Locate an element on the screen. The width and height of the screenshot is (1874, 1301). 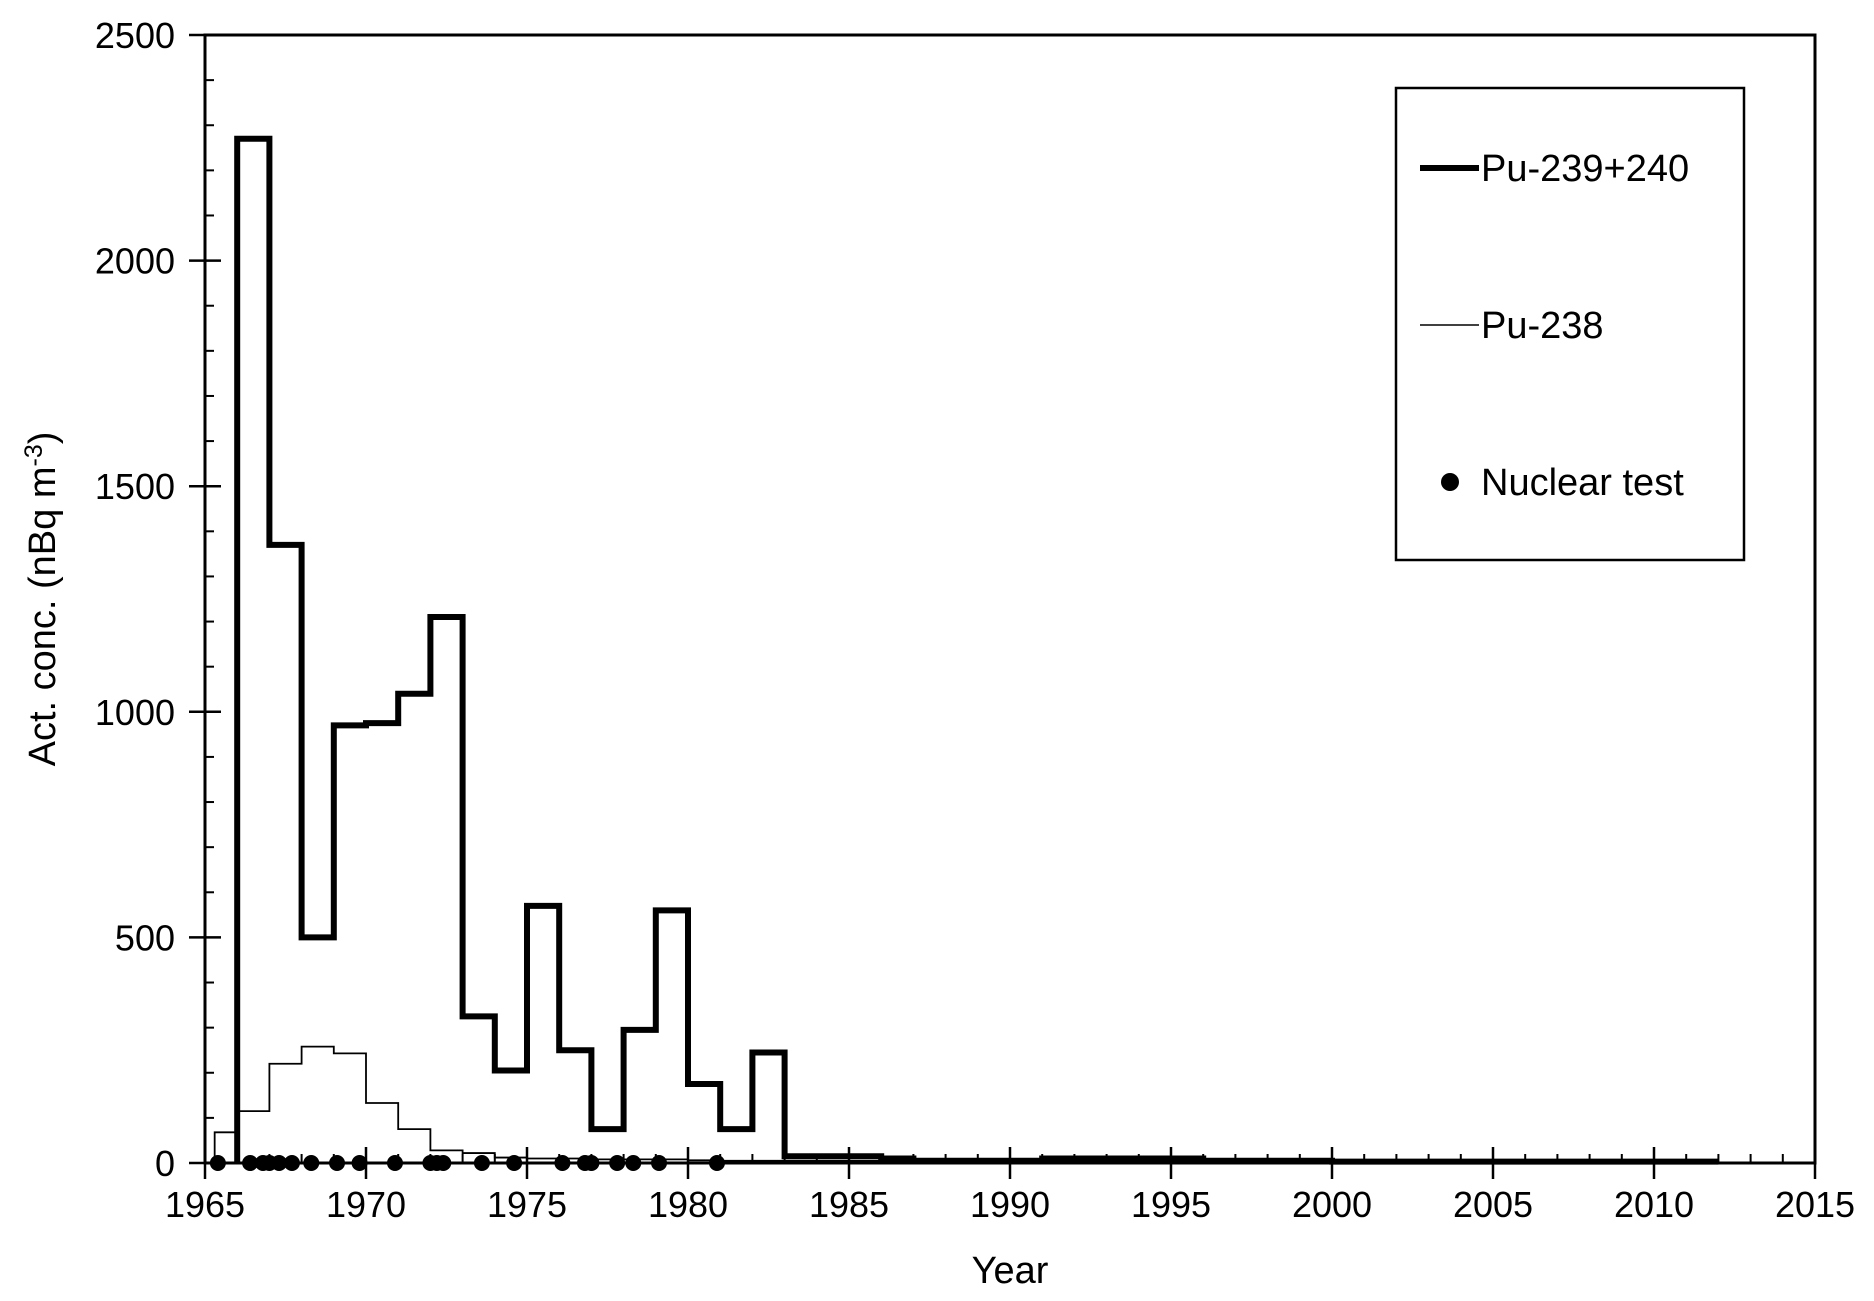
x-tick-label: 2015 is located at coordinates (1815, 1204).